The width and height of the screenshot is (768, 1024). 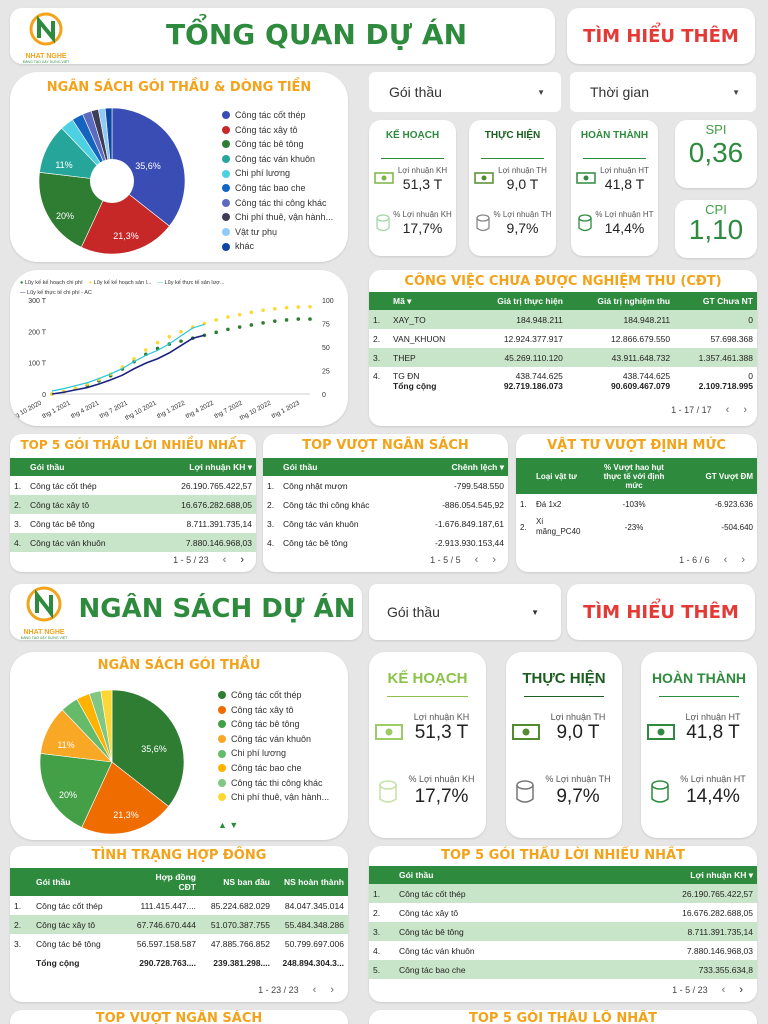 What do you see at coordinates (311, 882) in the screenshot?
I see `col-header-final-budget: NS hoàn thành` at bounding box center [311, 882].